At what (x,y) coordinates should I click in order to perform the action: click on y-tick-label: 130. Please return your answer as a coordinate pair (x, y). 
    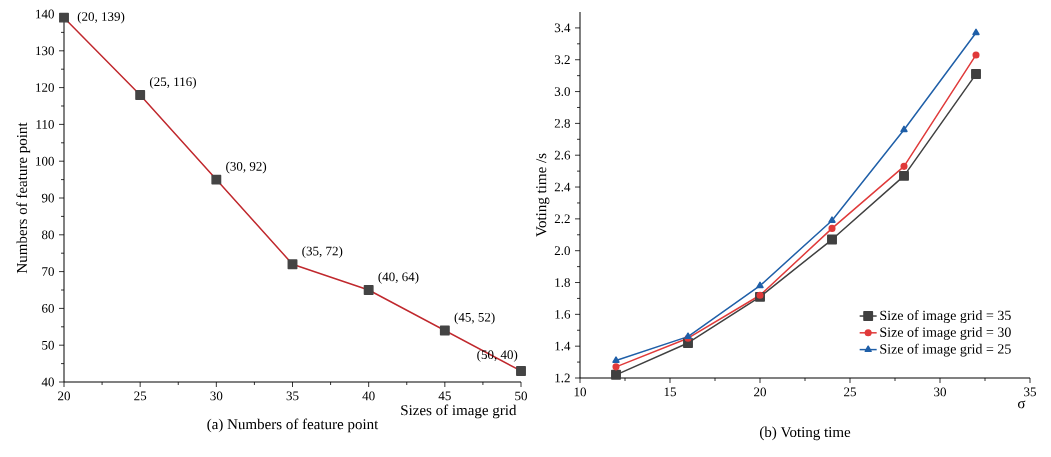
    Looking at the image, I should click on (45, 51).